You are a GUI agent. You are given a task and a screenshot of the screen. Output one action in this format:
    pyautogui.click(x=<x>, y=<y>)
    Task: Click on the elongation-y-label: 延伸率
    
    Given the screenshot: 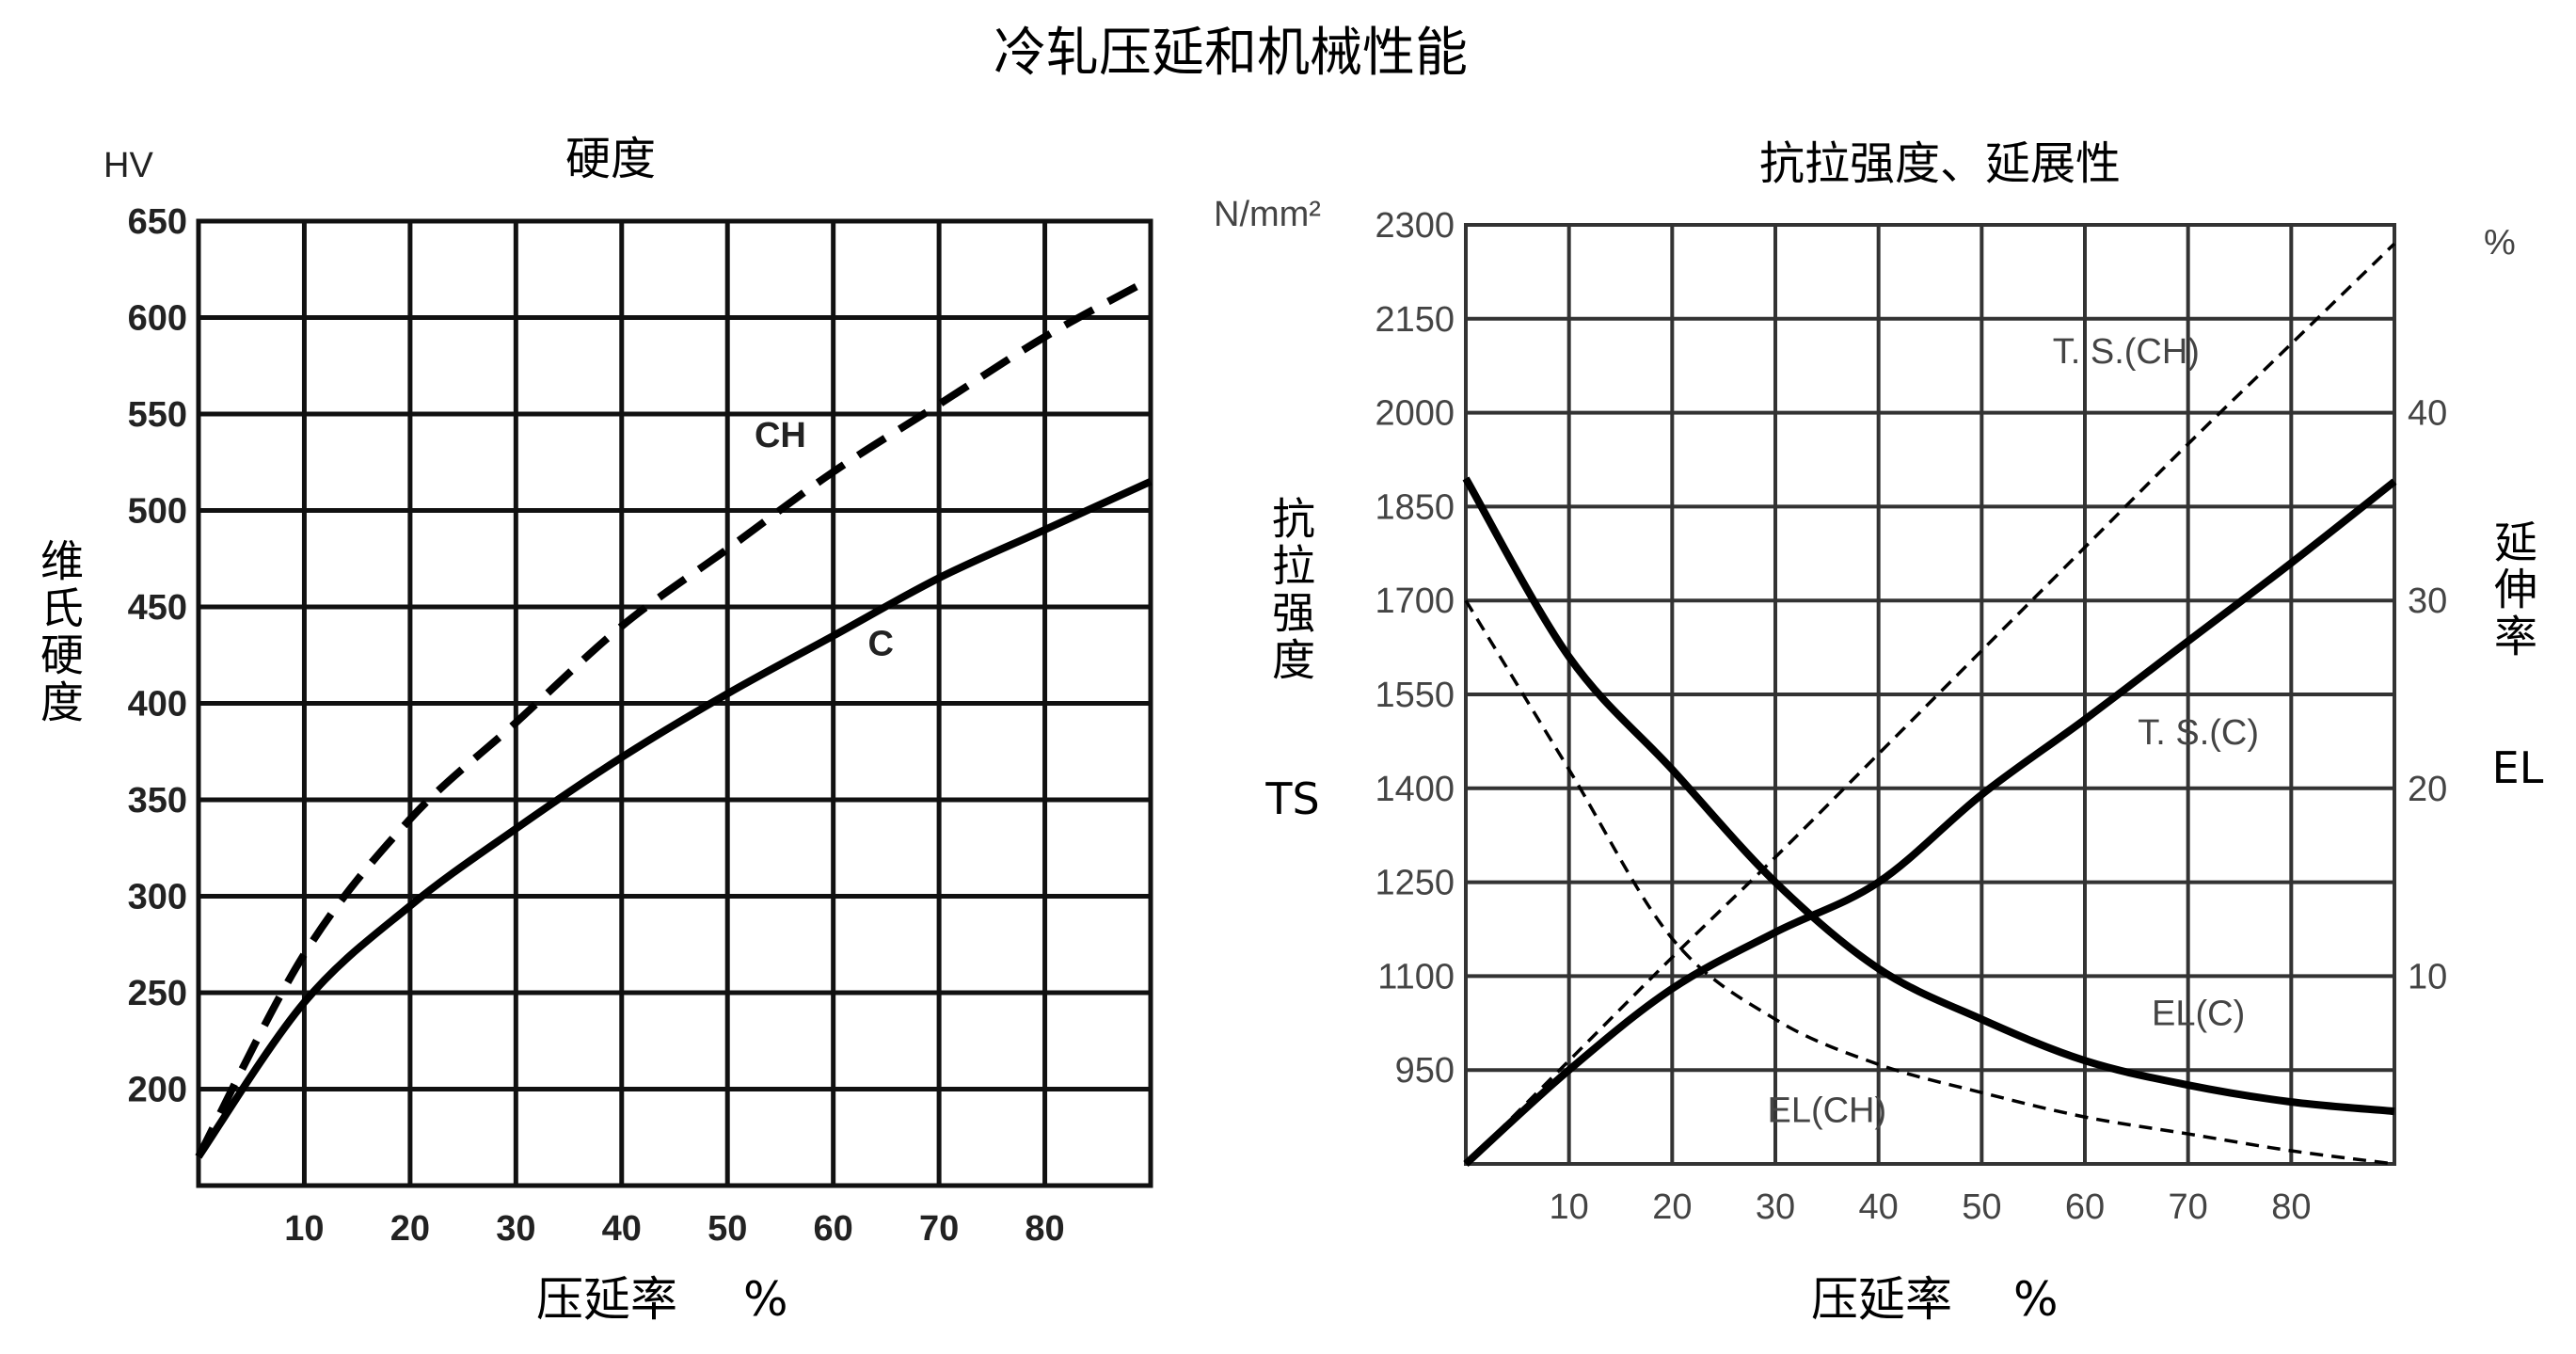 What is the action you would take?
    pyautogui.click(x=2513, y=590)
    